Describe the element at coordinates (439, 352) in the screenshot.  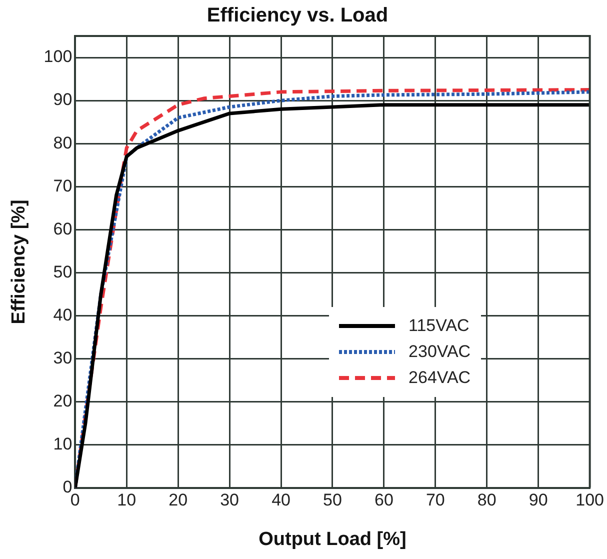
I see `legend-label: 230VAC` at that location.